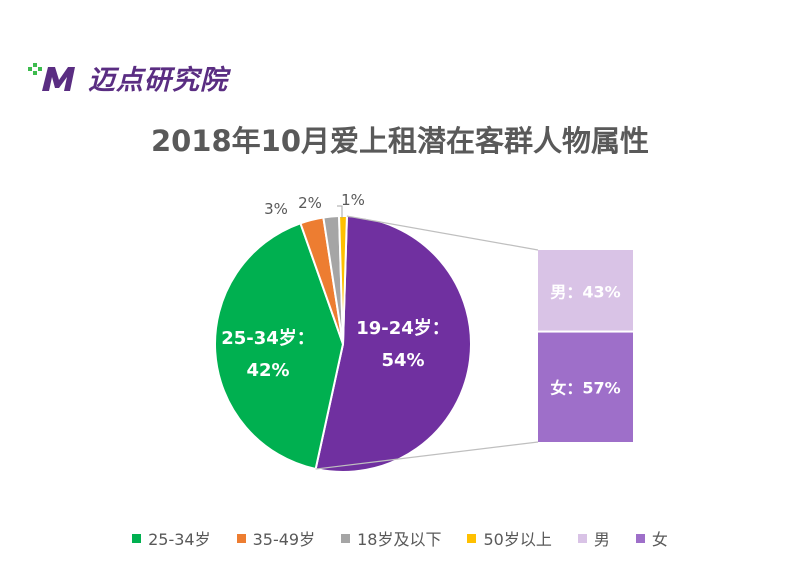 This screenshot has width=800, height=569. Describe the element at coordinates (402, 360) in the screenshot. I see `slice-value-label: 54%` at that location.